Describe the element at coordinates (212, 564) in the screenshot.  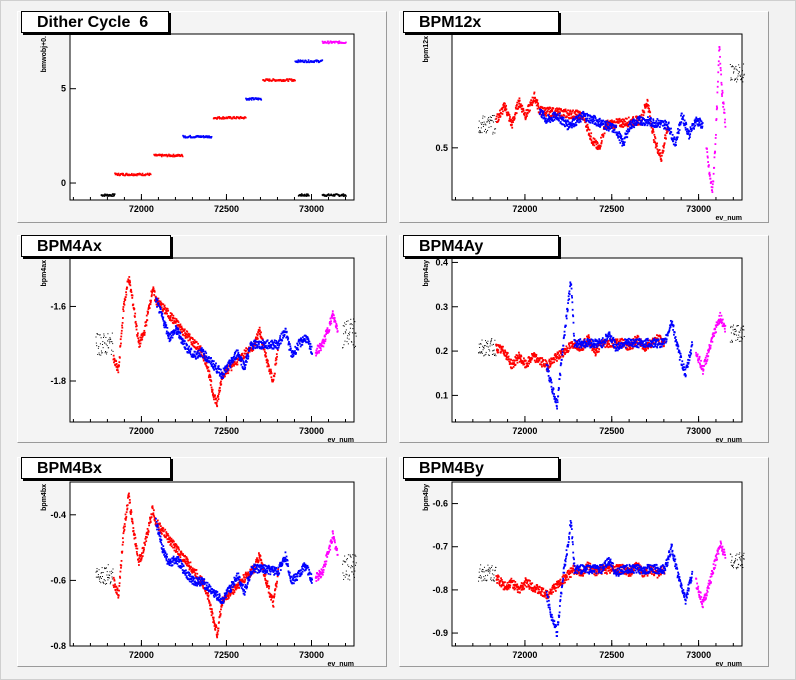
I see `plot-frame` at that location.